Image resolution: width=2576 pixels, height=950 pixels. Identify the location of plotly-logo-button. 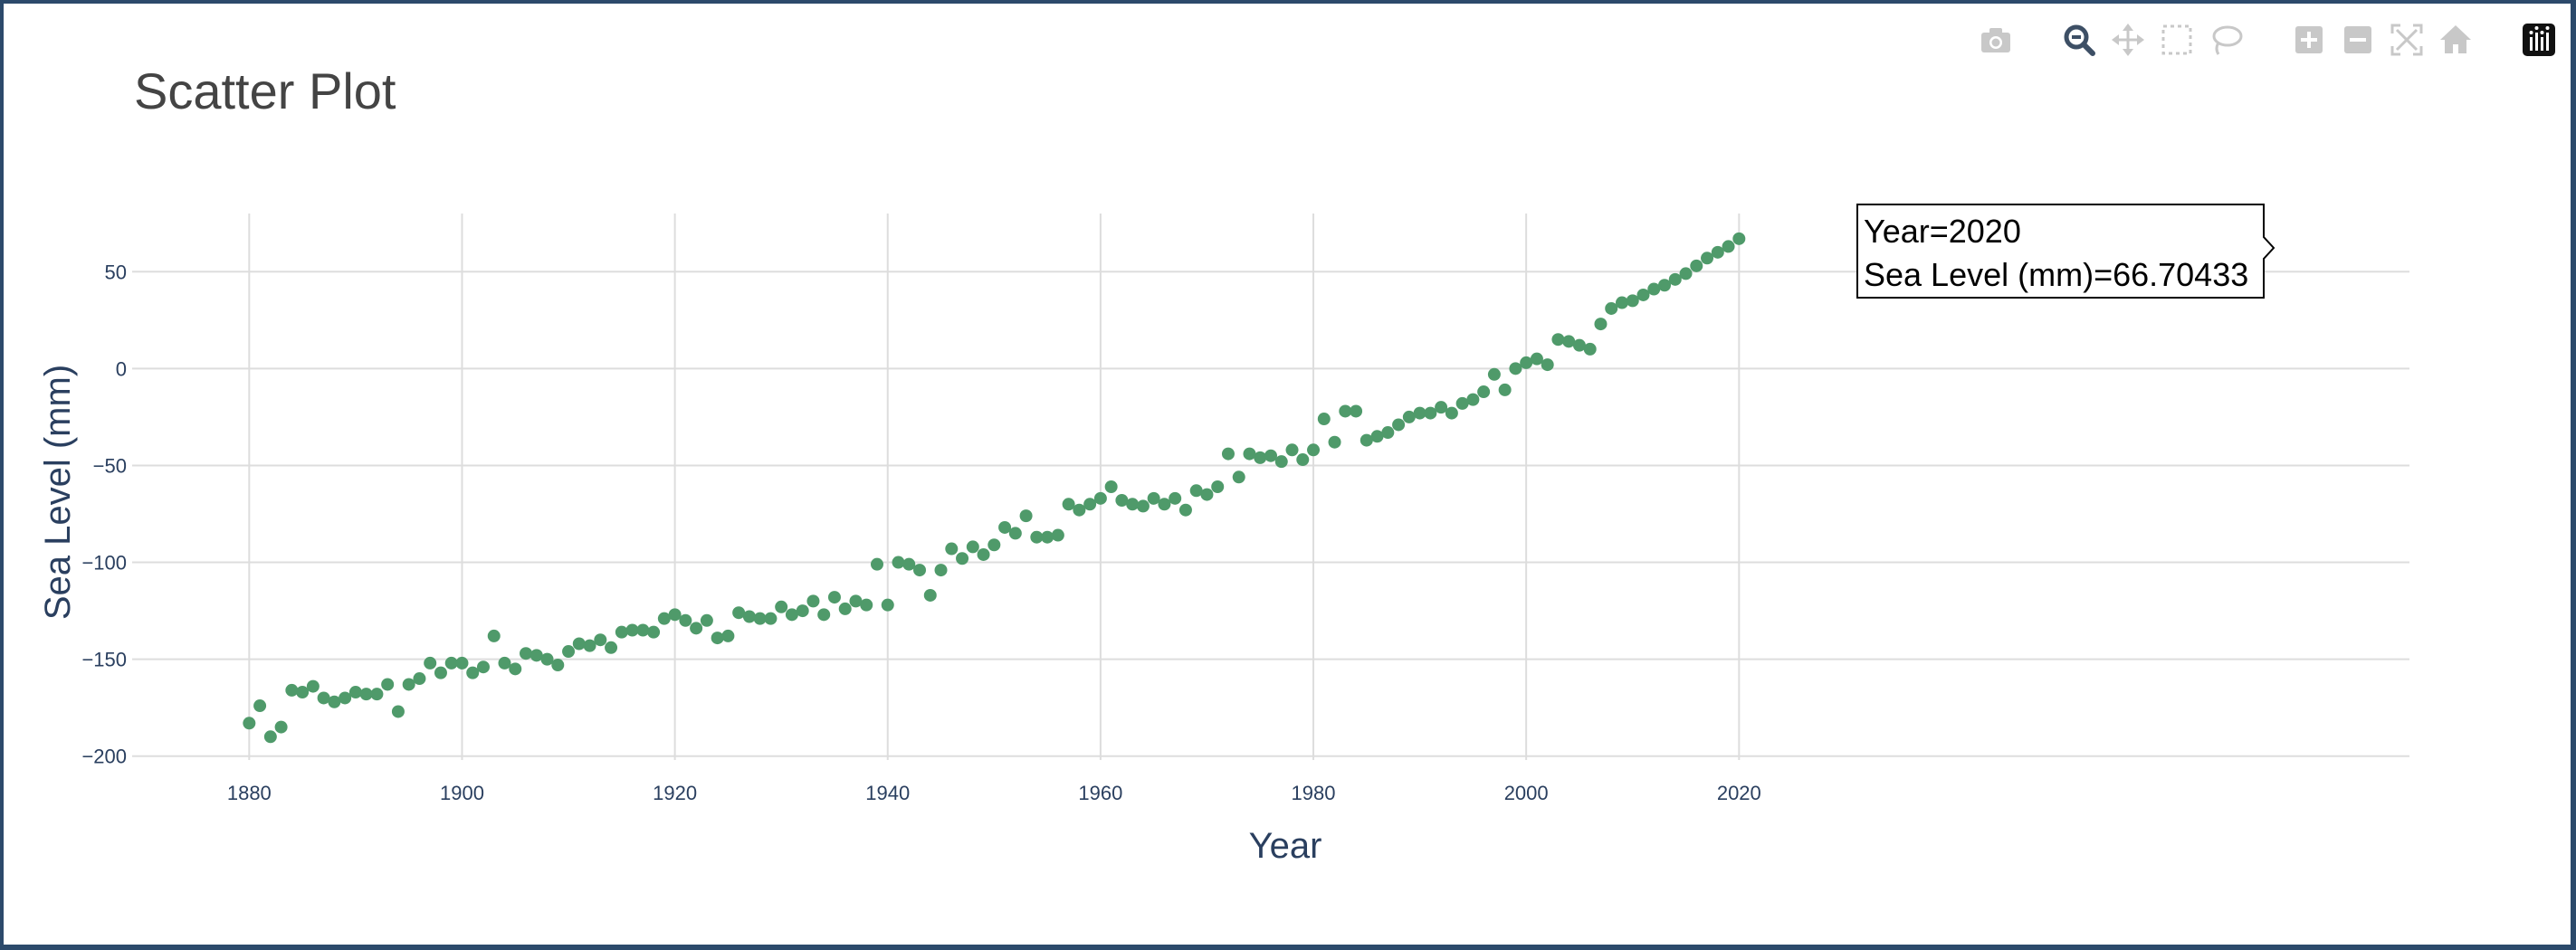
(2539, 40).